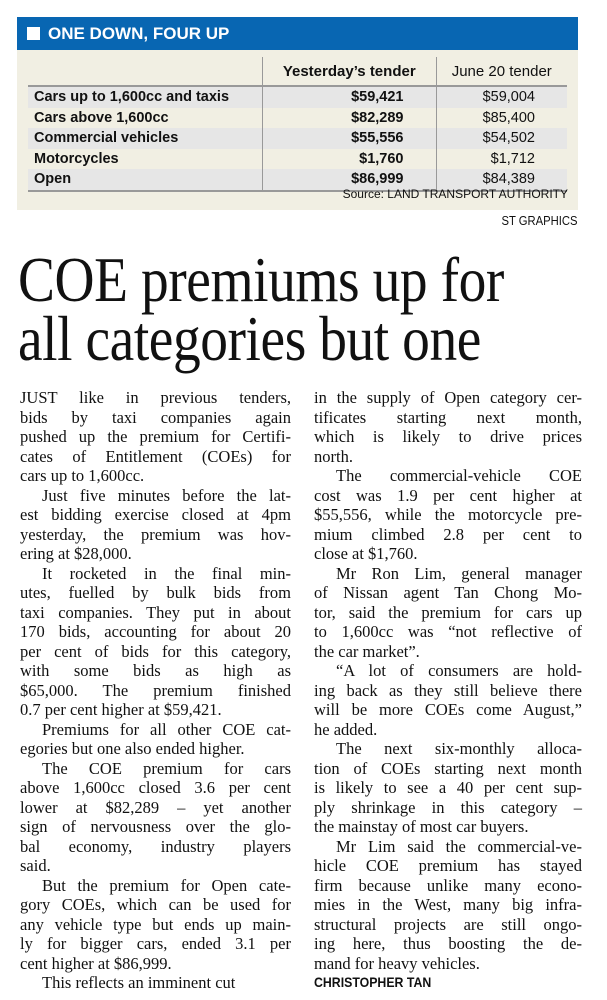 This screenshot has width=607, height=1000. What do you see at coordinates (349, 158) in the screenshot?
I see `yesterday-value: $1,760` at bounding box center [349, 158].